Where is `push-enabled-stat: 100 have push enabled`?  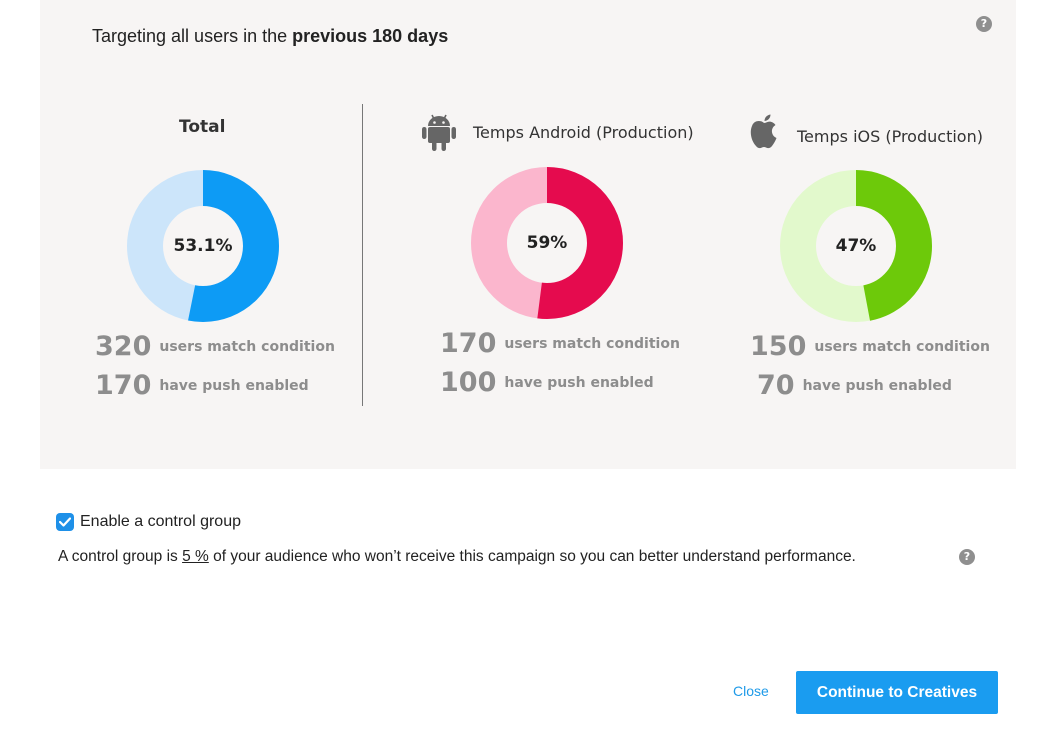
push-enabled-stat: 100 have push enabled is located at coordinates (547, 382).